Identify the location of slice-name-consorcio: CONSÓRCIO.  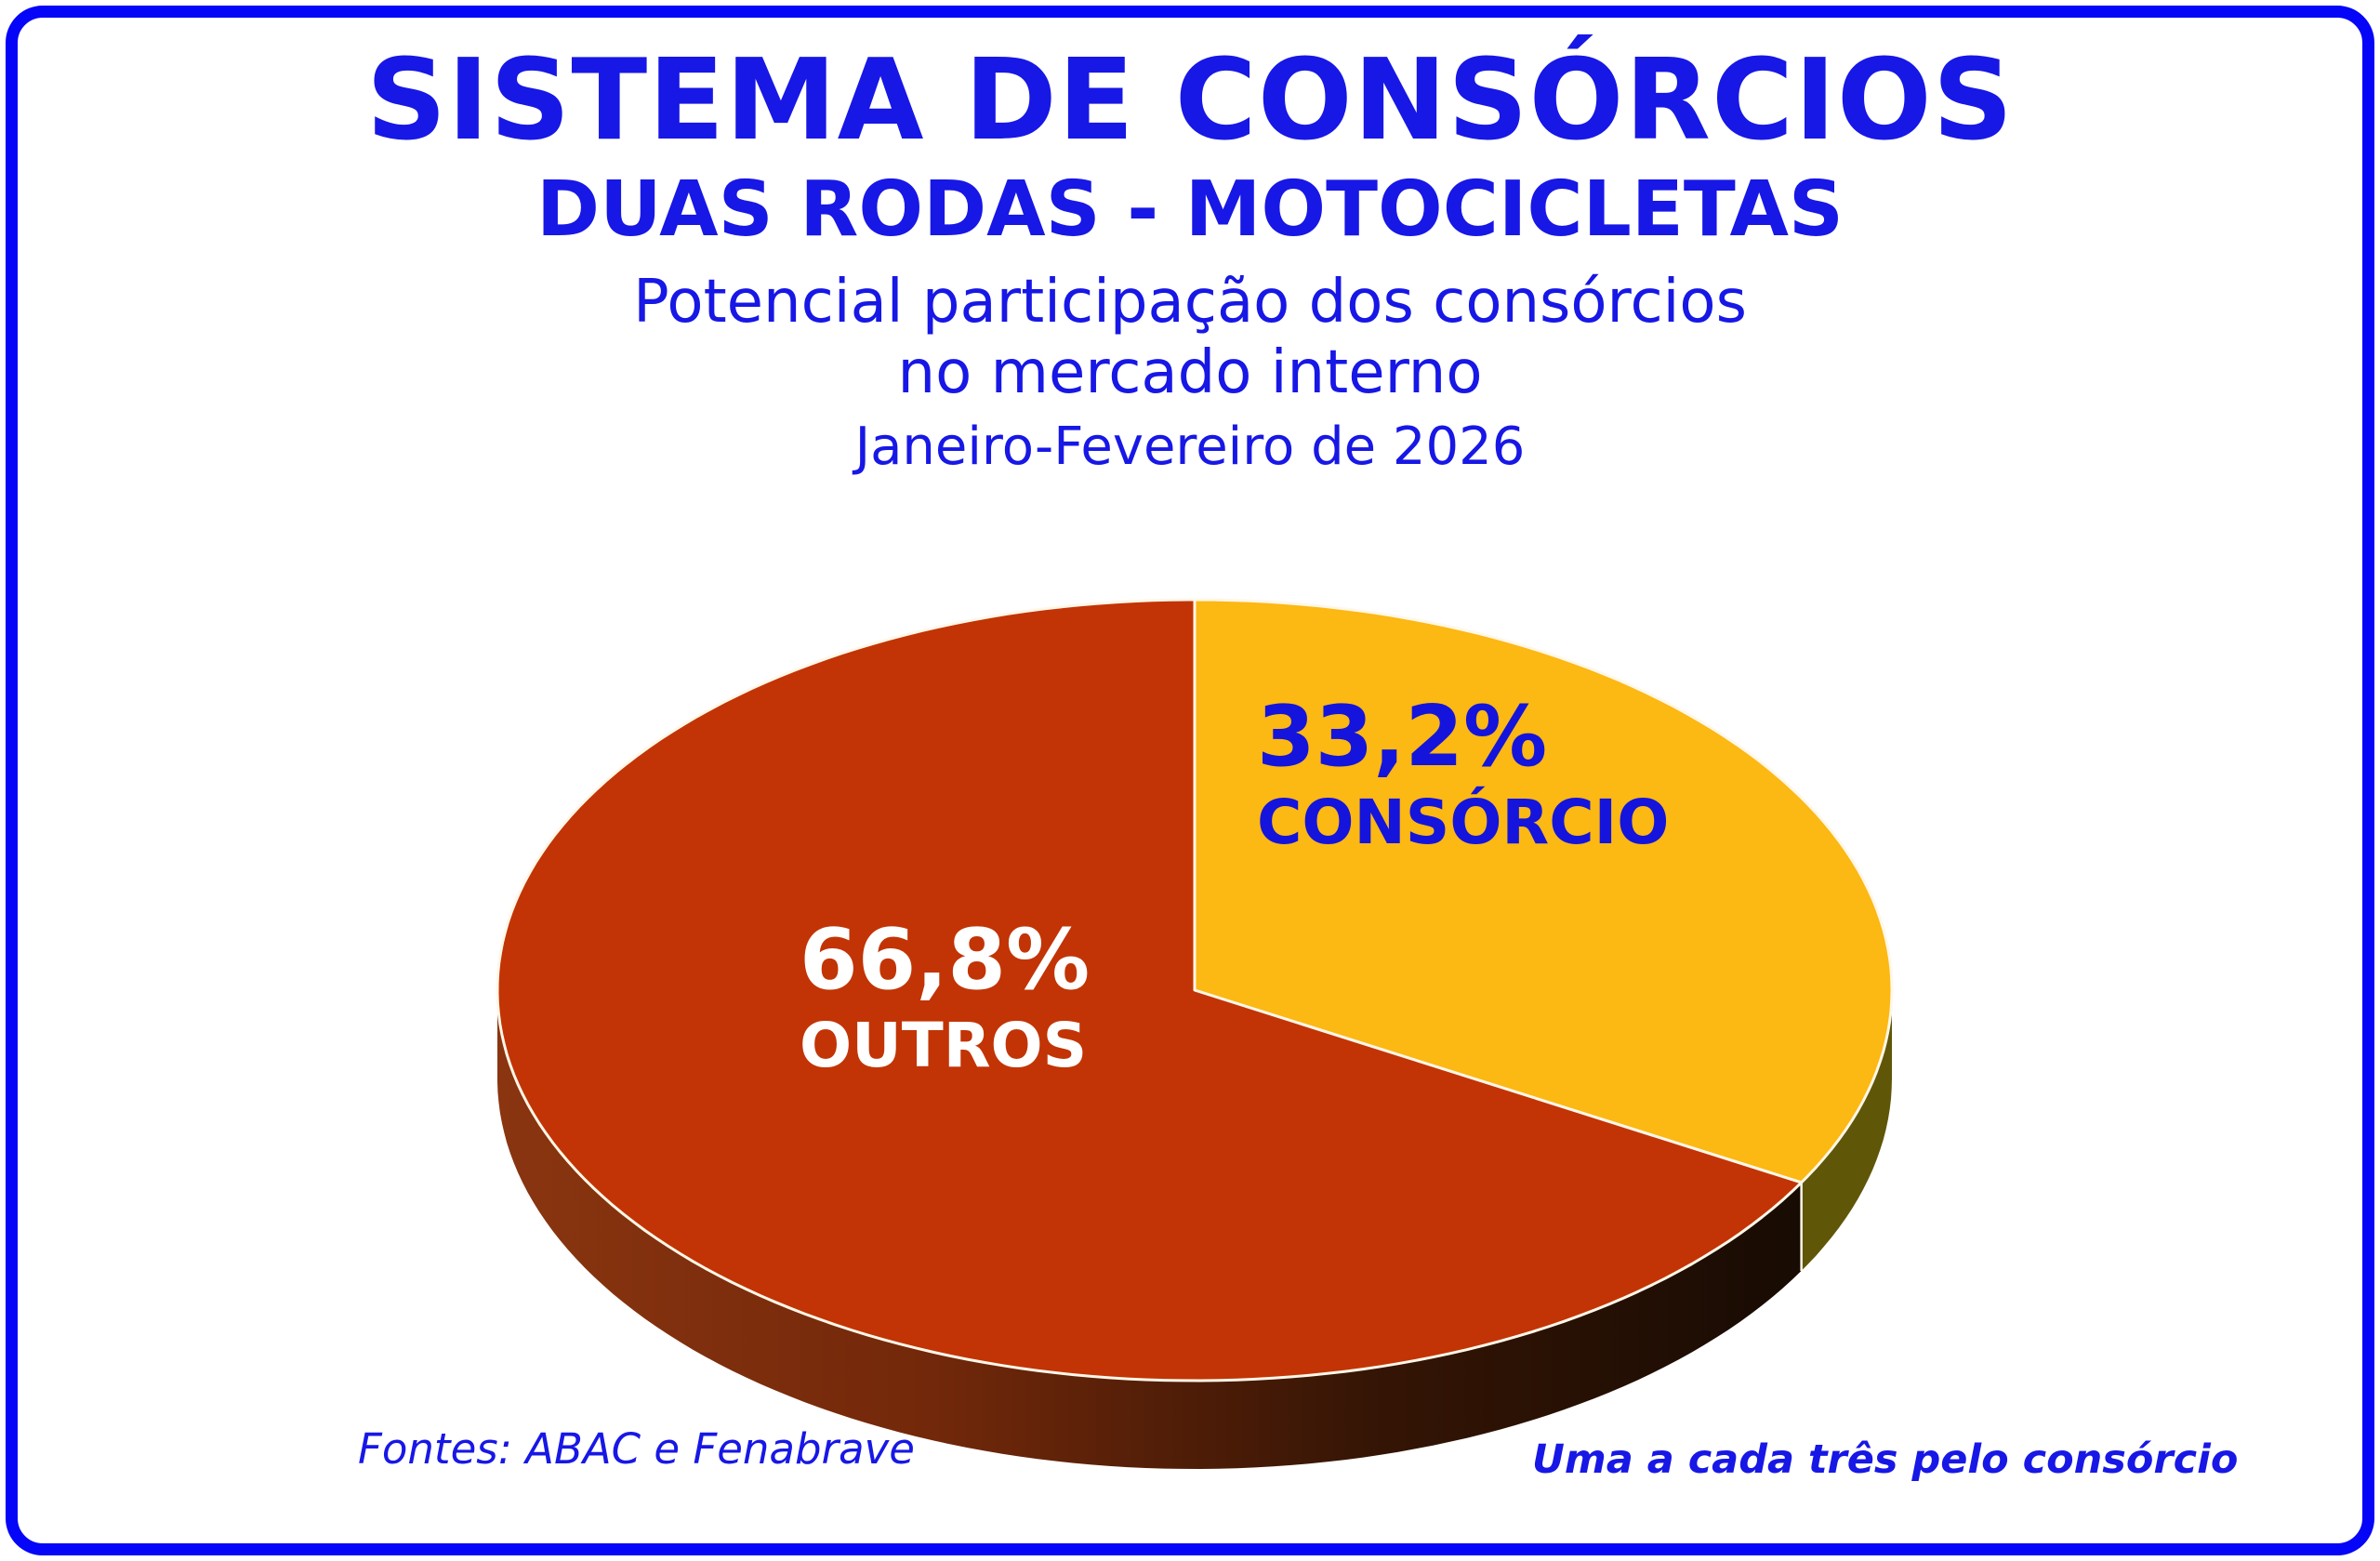
(1463, 822).